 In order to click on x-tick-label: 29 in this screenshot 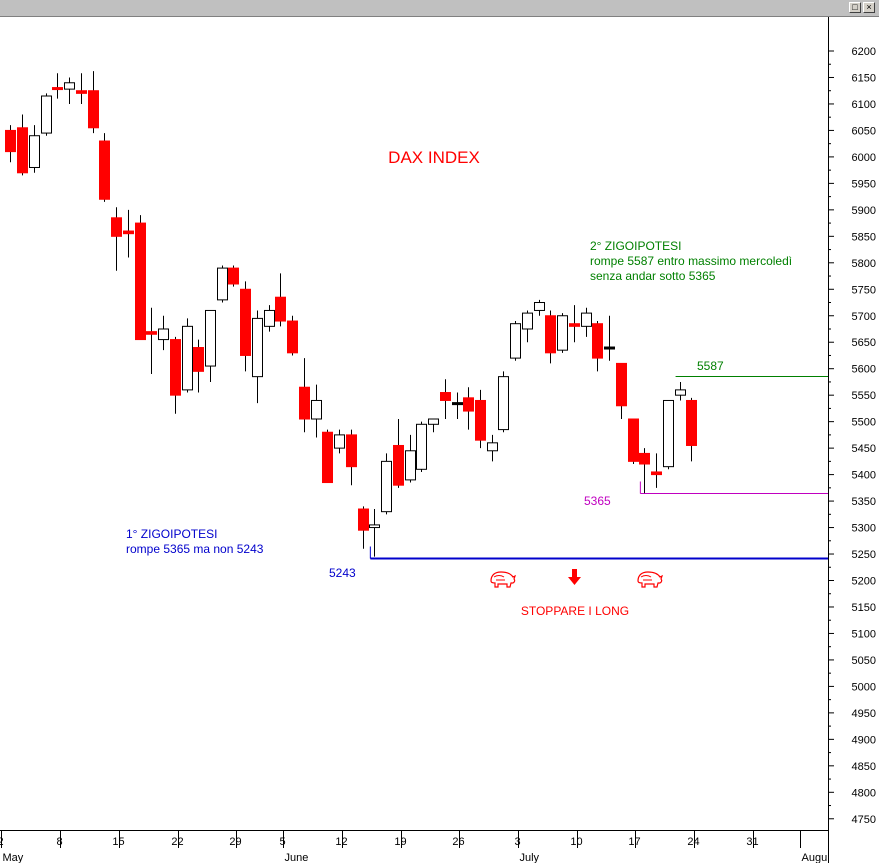, I will do `click(235, 842)`.